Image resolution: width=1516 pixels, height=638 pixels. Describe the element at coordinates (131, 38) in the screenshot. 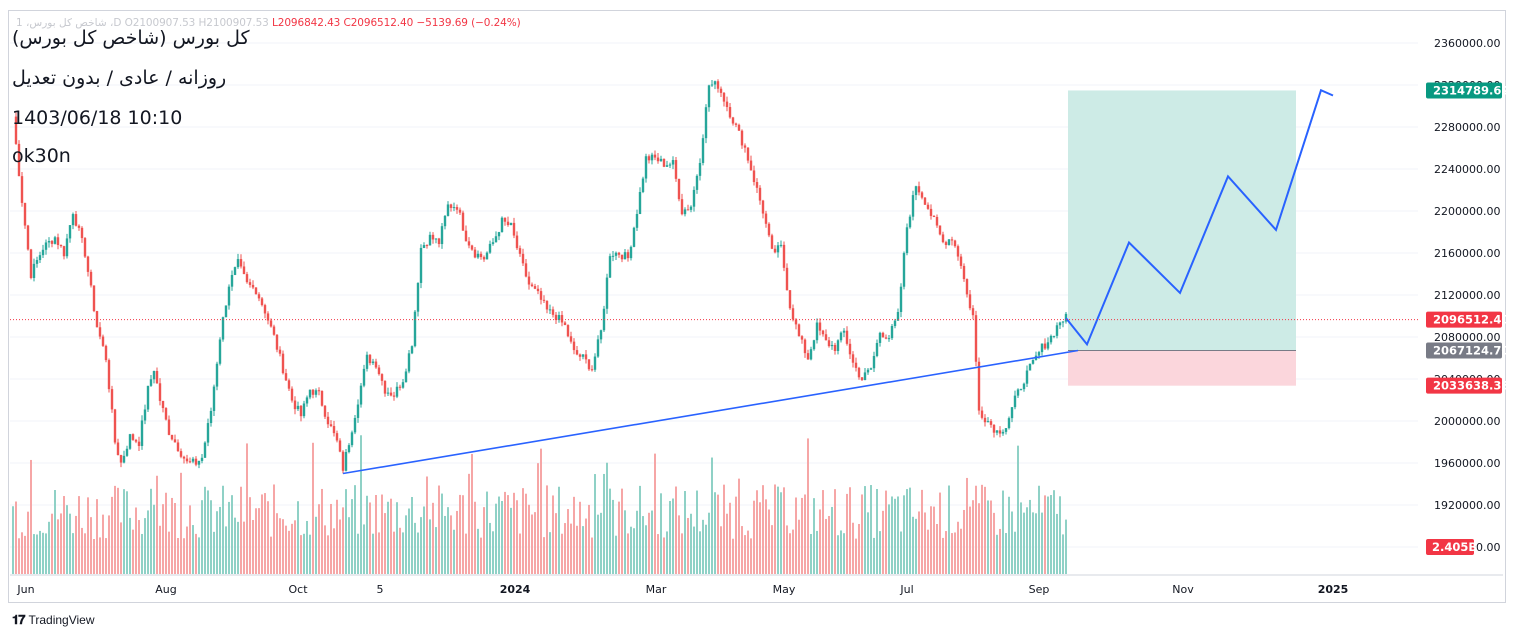

I see `overlay-title: کل بورس (شاخص کل بورس)` at that location.